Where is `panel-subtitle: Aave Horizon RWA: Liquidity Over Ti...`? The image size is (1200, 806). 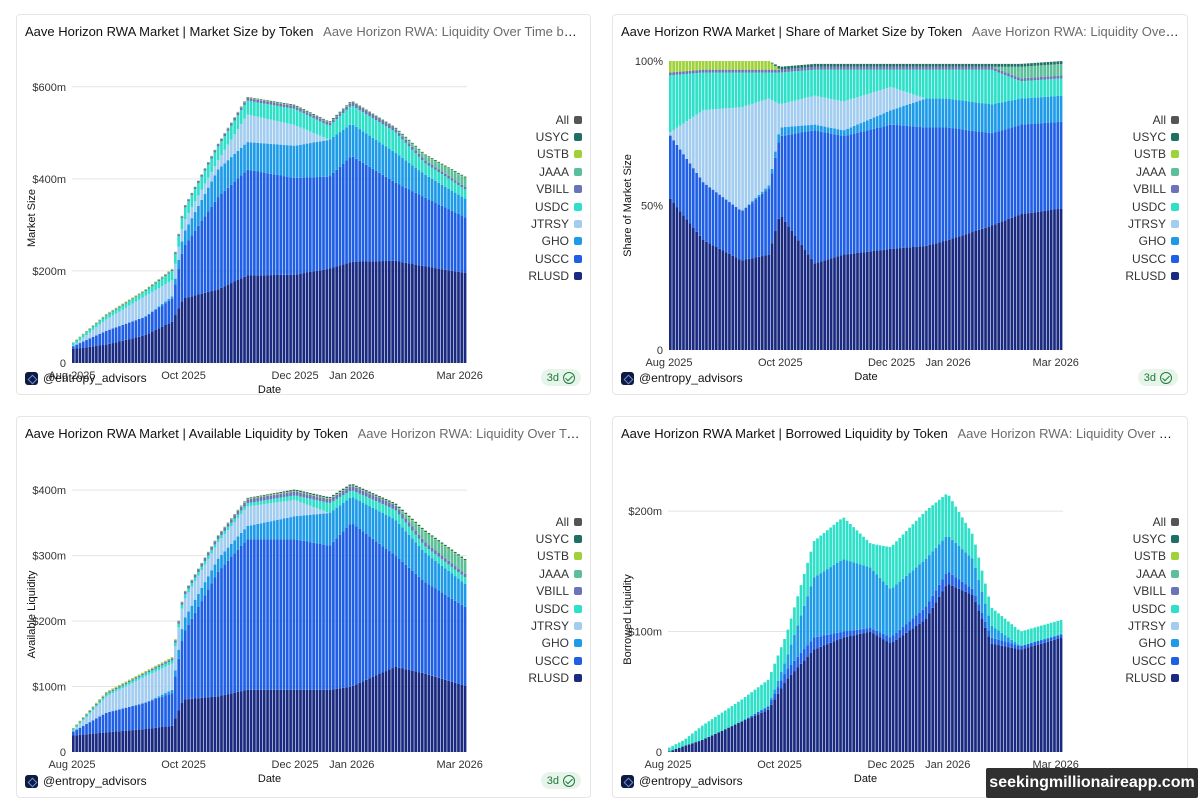 panel-subtitle: Aave Horizon RWA: Liquidity Over Ti... is located at coordinates (1075, 31).